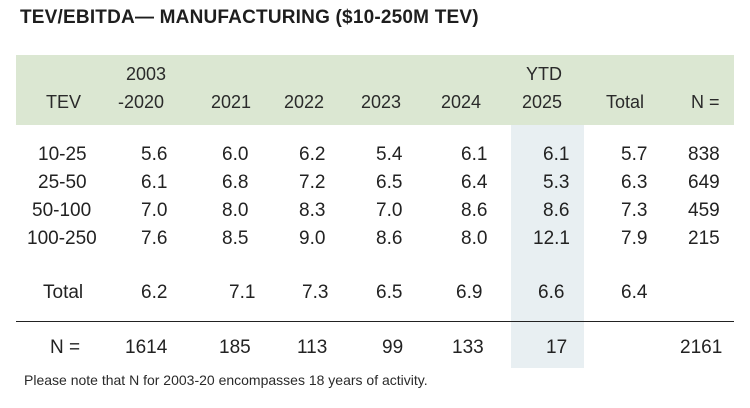  I want to click on row-tev: 50-100, so click(62, 210).